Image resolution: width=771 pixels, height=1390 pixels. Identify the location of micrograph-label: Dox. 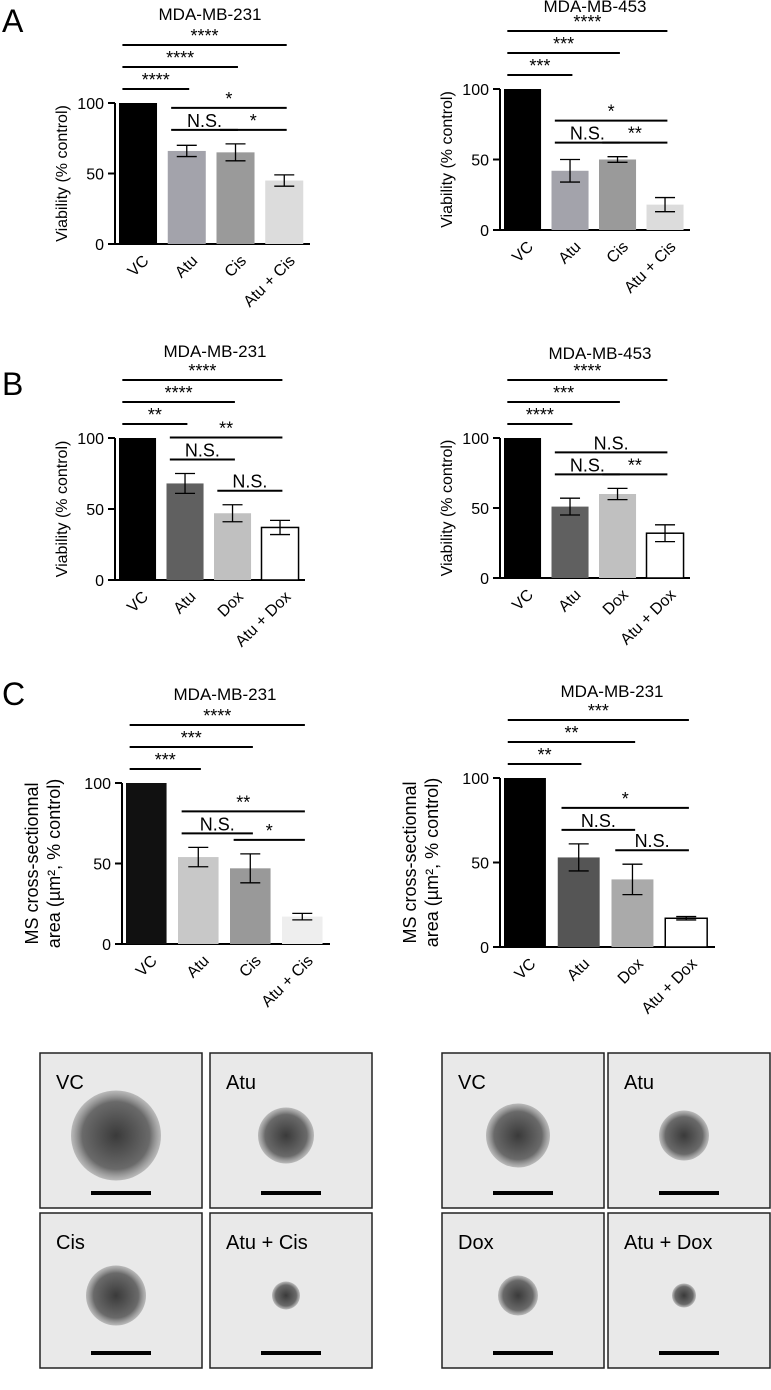
(476, 1243).